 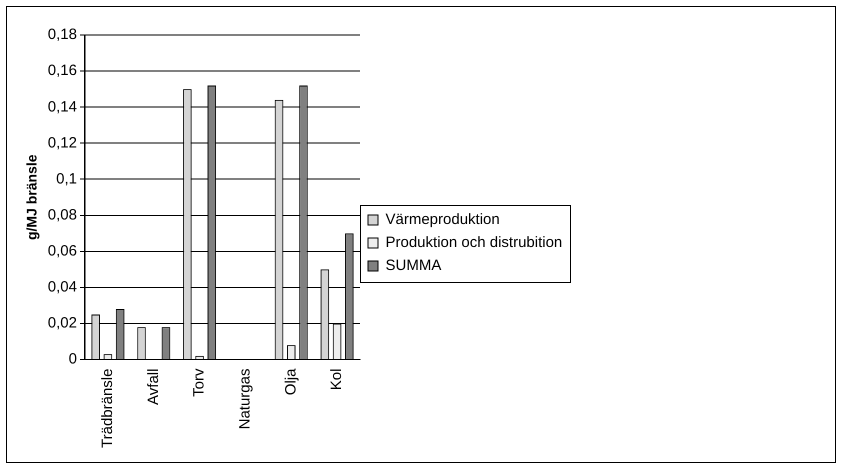 What do you see at coordinates (153, 386) in the screenshot?
I see `x-tick-label: Avfall` at bounding box center [153, 386].